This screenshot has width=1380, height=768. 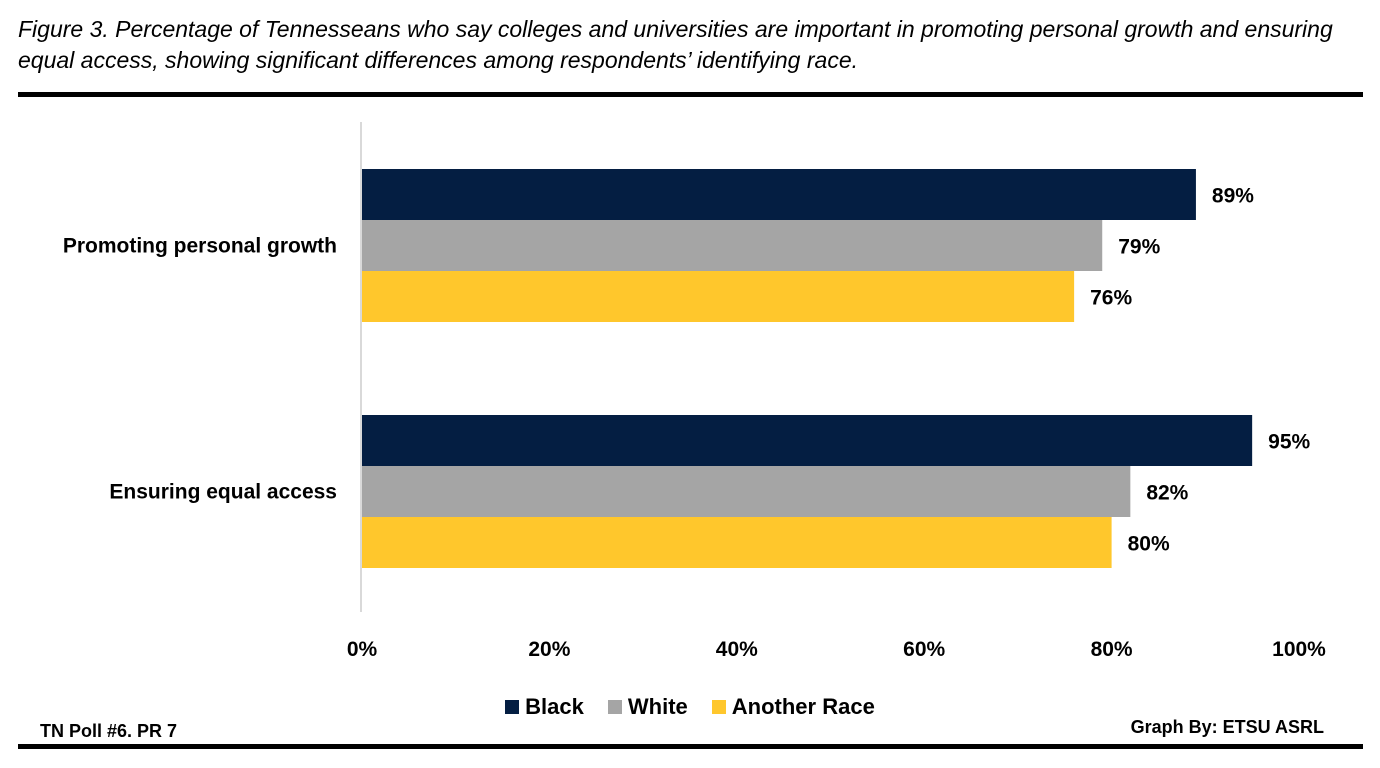 What do you see at coordinates (1111, 298) in the screenshot?
I see `data-label: 76%` at bounding box center [1111, 298].